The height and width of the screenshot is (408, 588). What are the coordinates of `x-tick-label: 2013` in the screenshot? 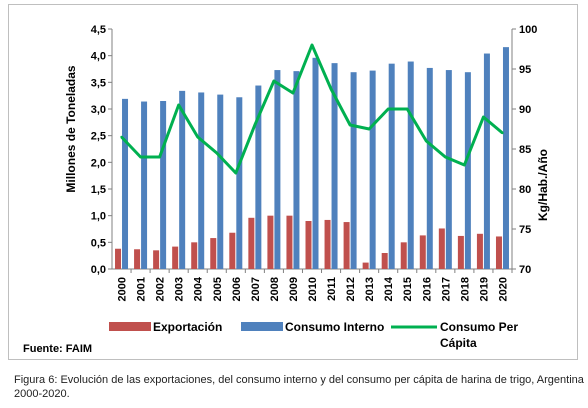 It's located at (370, 289).